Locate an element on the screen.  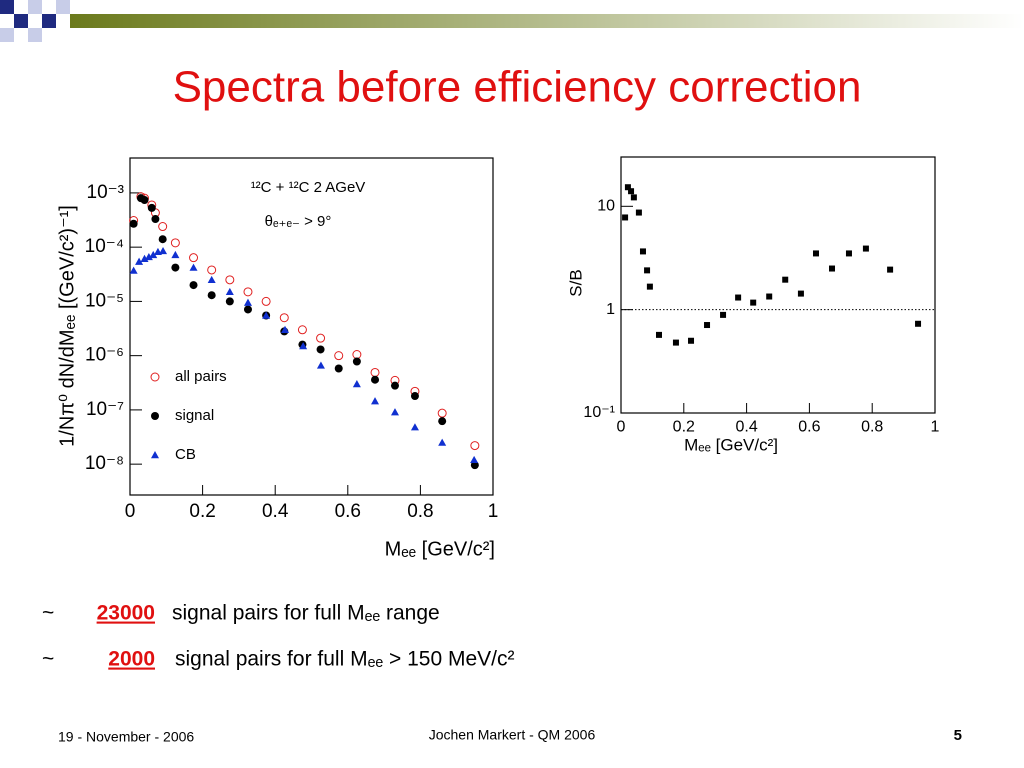
legend-label: signal is located at coordinates (194, 415).